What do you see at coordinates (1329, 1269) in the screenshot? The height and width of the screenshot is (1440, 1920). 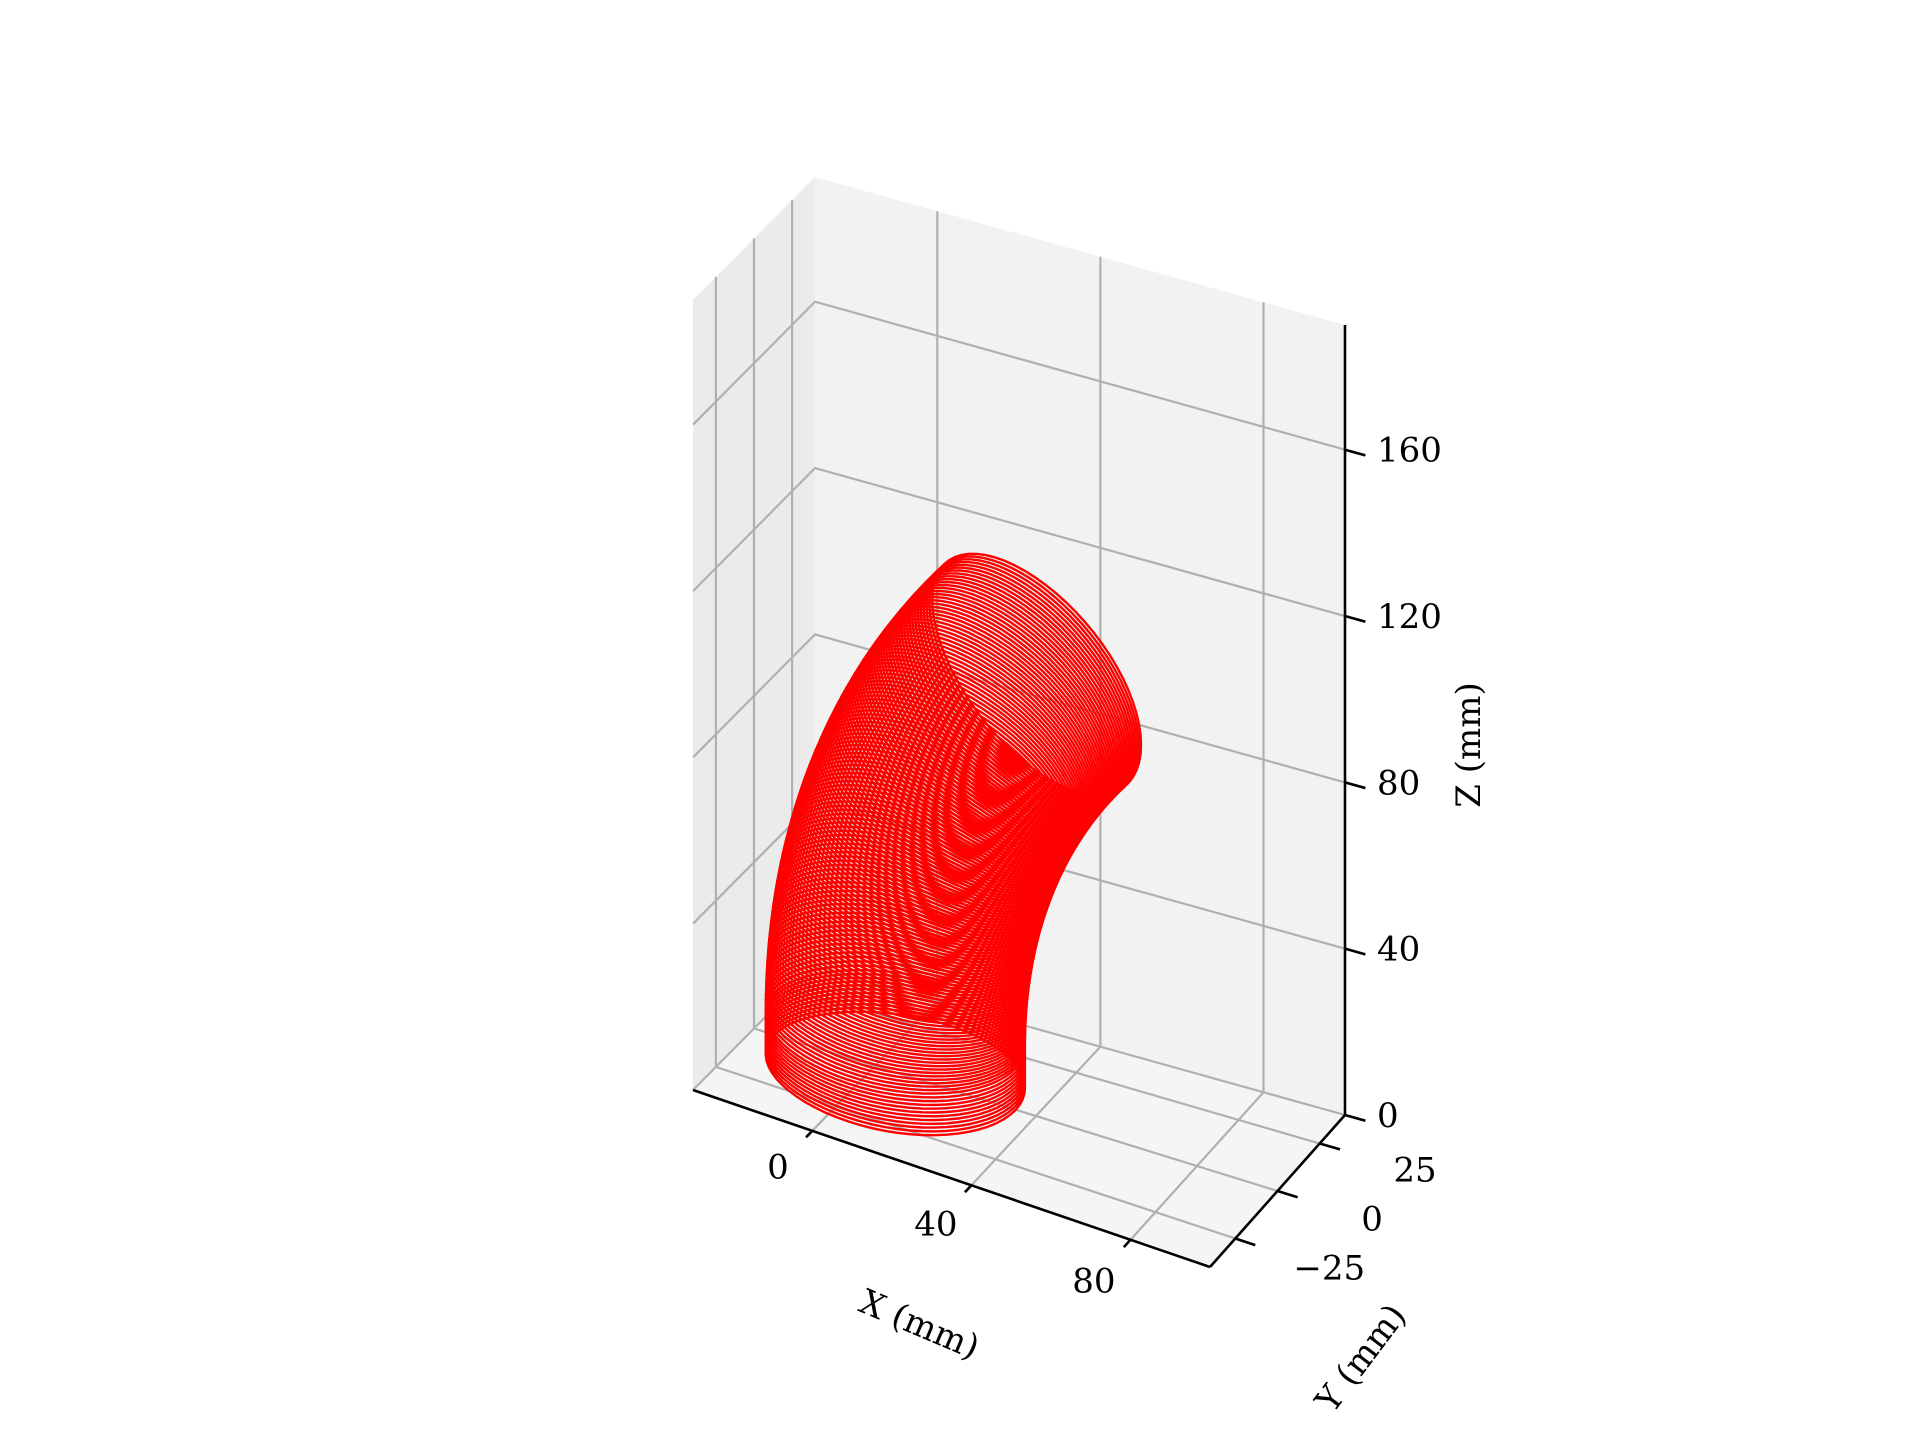 I see `y-tick-label: −25` at bounding box center [1329, 1269].